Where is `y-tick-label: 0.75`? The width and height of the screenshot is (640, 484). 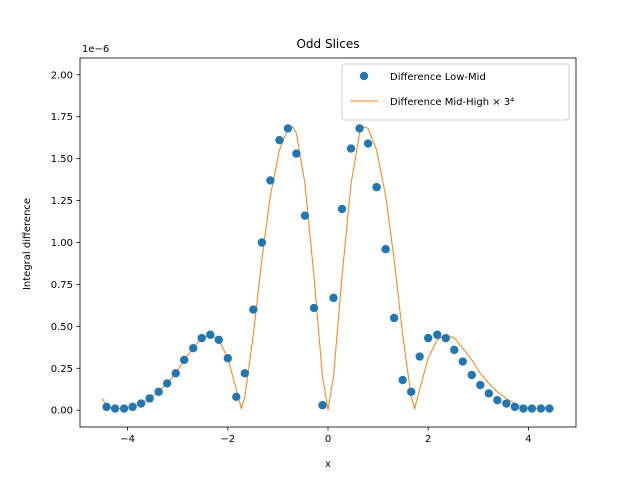 y-tick-label: 0.75 is located at coordinates (62, 285).